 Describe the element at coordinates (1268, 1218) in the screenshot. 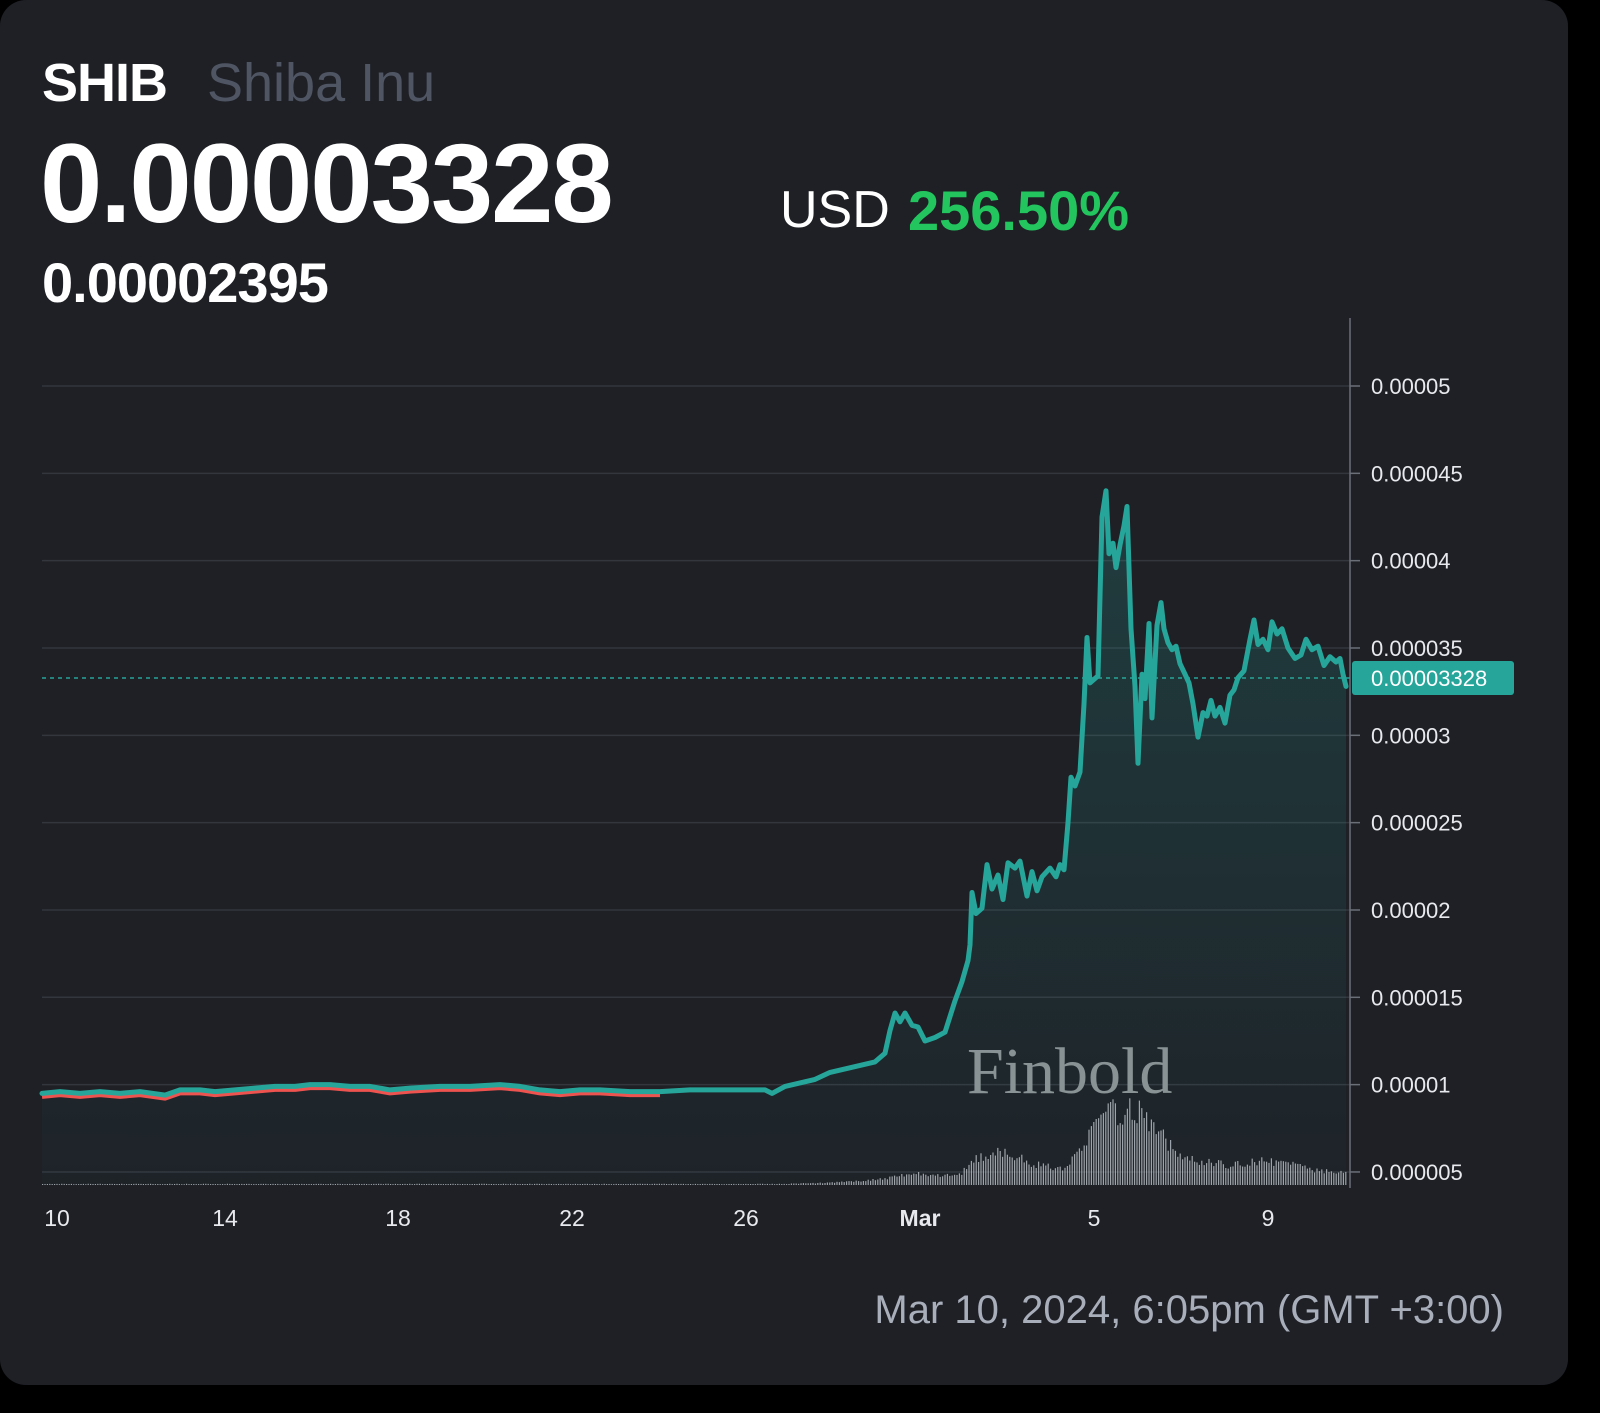

I see `x-tick-label: 9` at that location.